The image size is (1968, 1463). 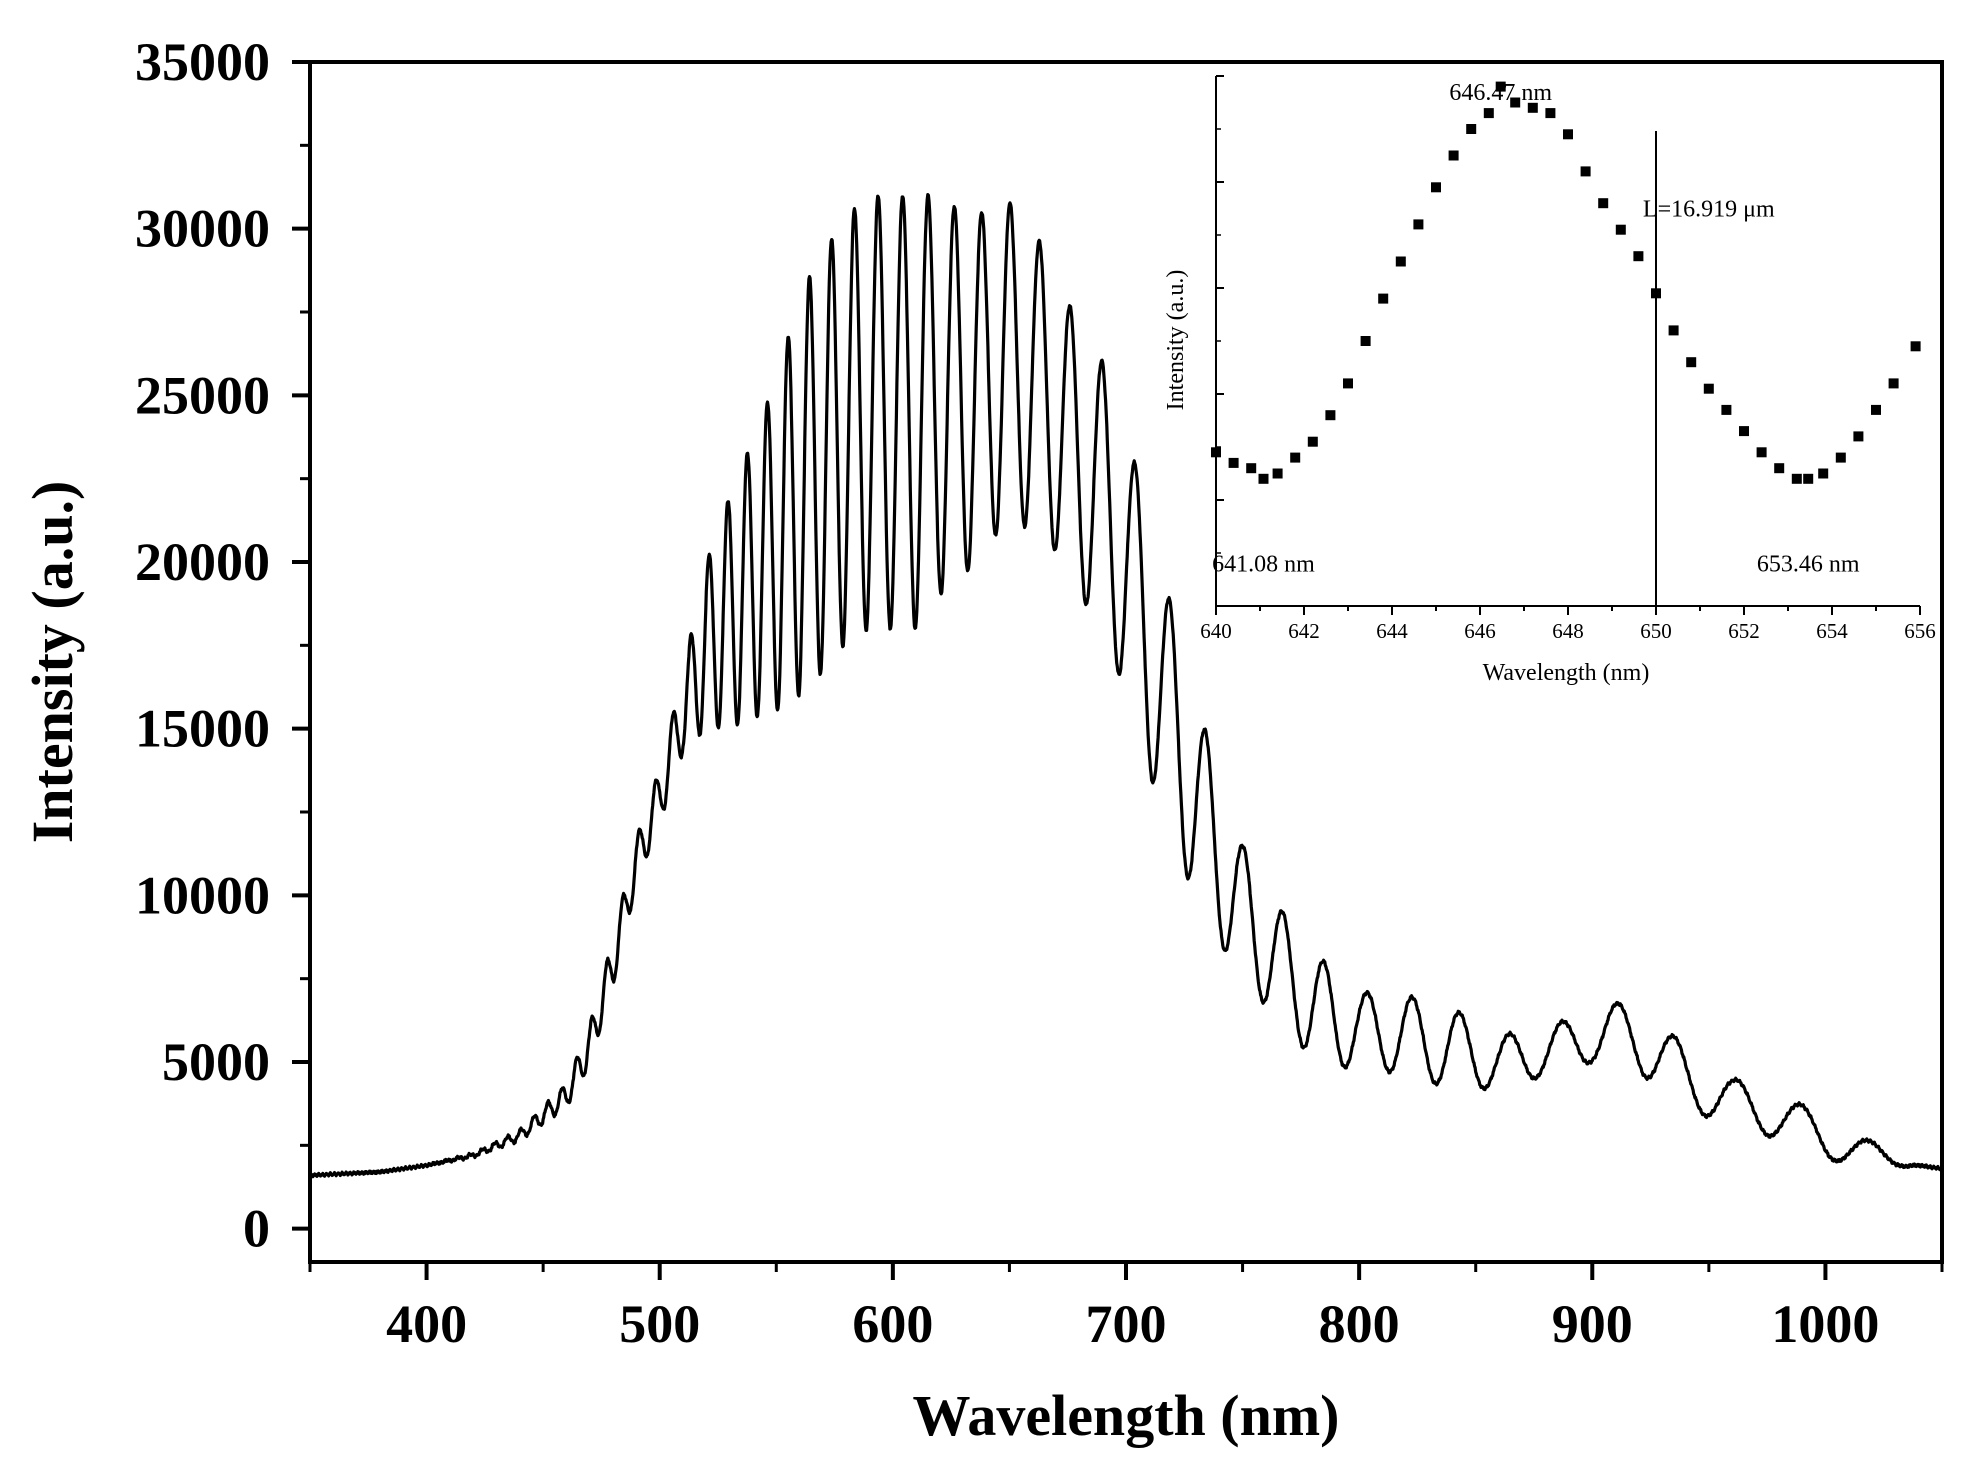 What do you see at coordinates (892, 1324) in the screenshot?
I see `main-x-tick-label: 600` at bounding box center [892, 1324].